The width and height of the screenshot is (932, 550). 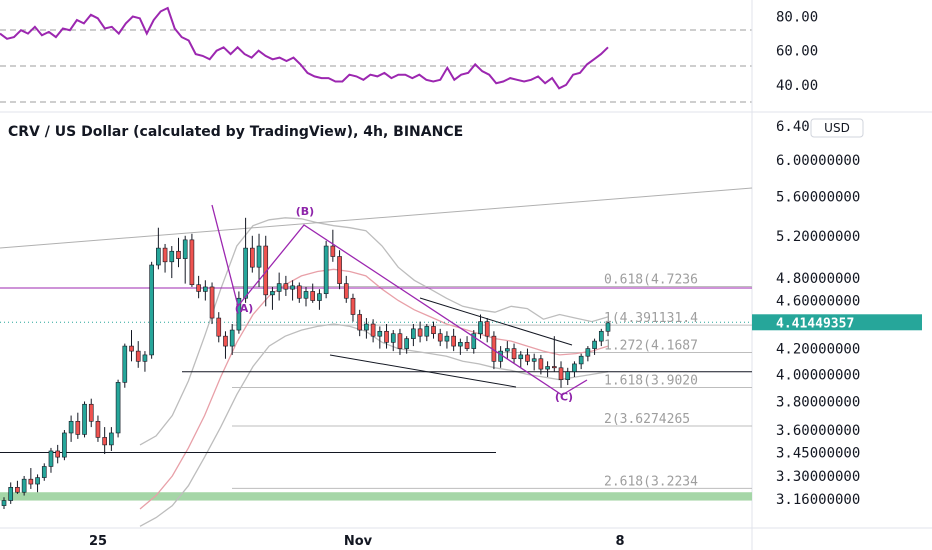 I want to click on rising-trendline, so click(x=376, y=218).